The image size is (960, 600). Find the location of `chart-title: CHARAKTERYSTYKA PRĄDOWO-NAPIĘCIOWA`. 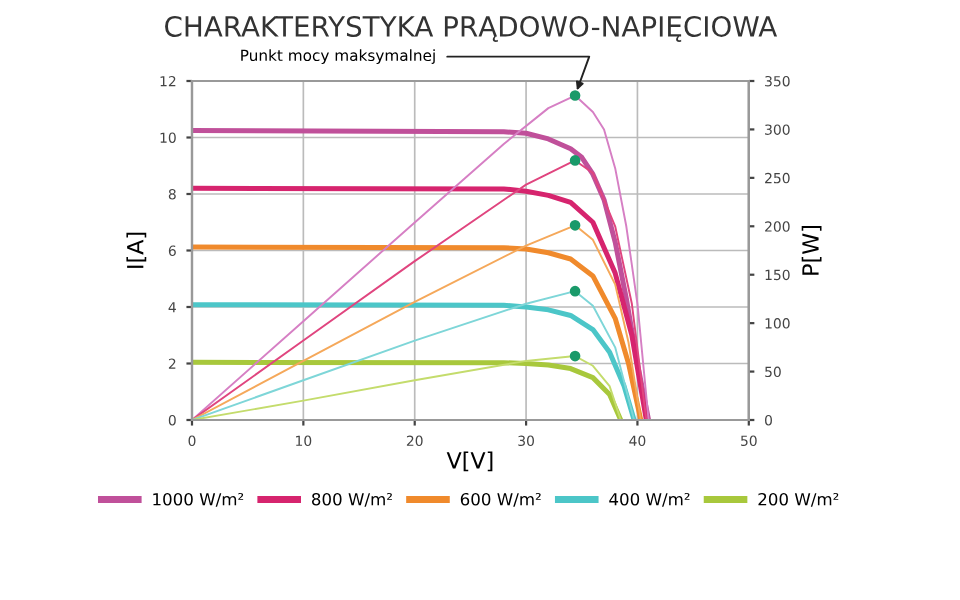

chart-title: CHARAKTERYSTYKA PRĄDOWO-NAPIĘCIOWA is located at coordinates (471, 28).